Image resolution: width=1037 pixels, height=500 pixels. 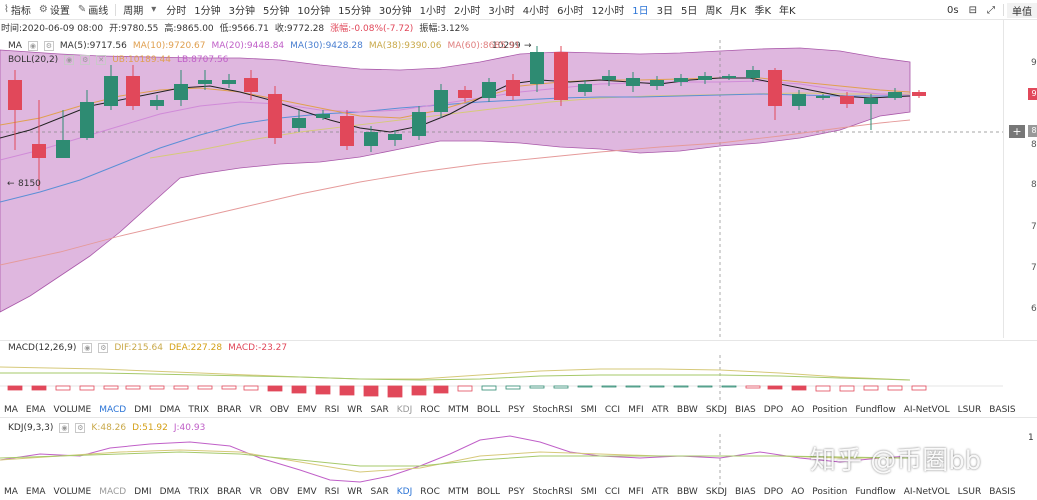 I want to click on add-alert-button: +, so click(x=1017, y=131).